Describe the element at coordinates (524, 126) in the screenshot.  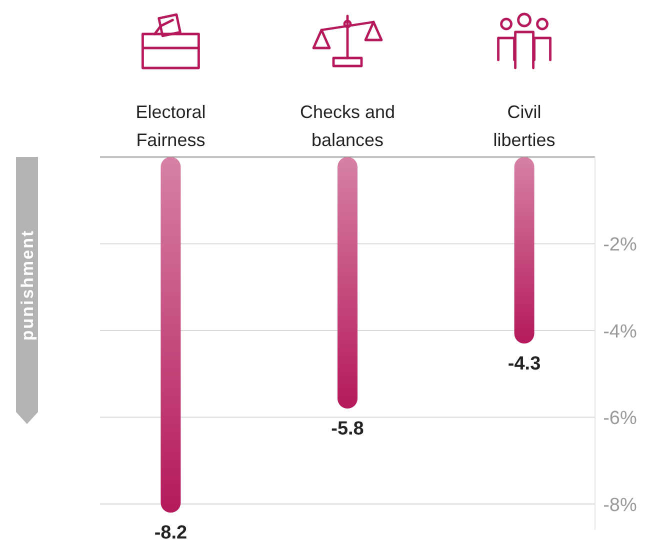
I see `x-tick-label: Civil liberties` at that location.